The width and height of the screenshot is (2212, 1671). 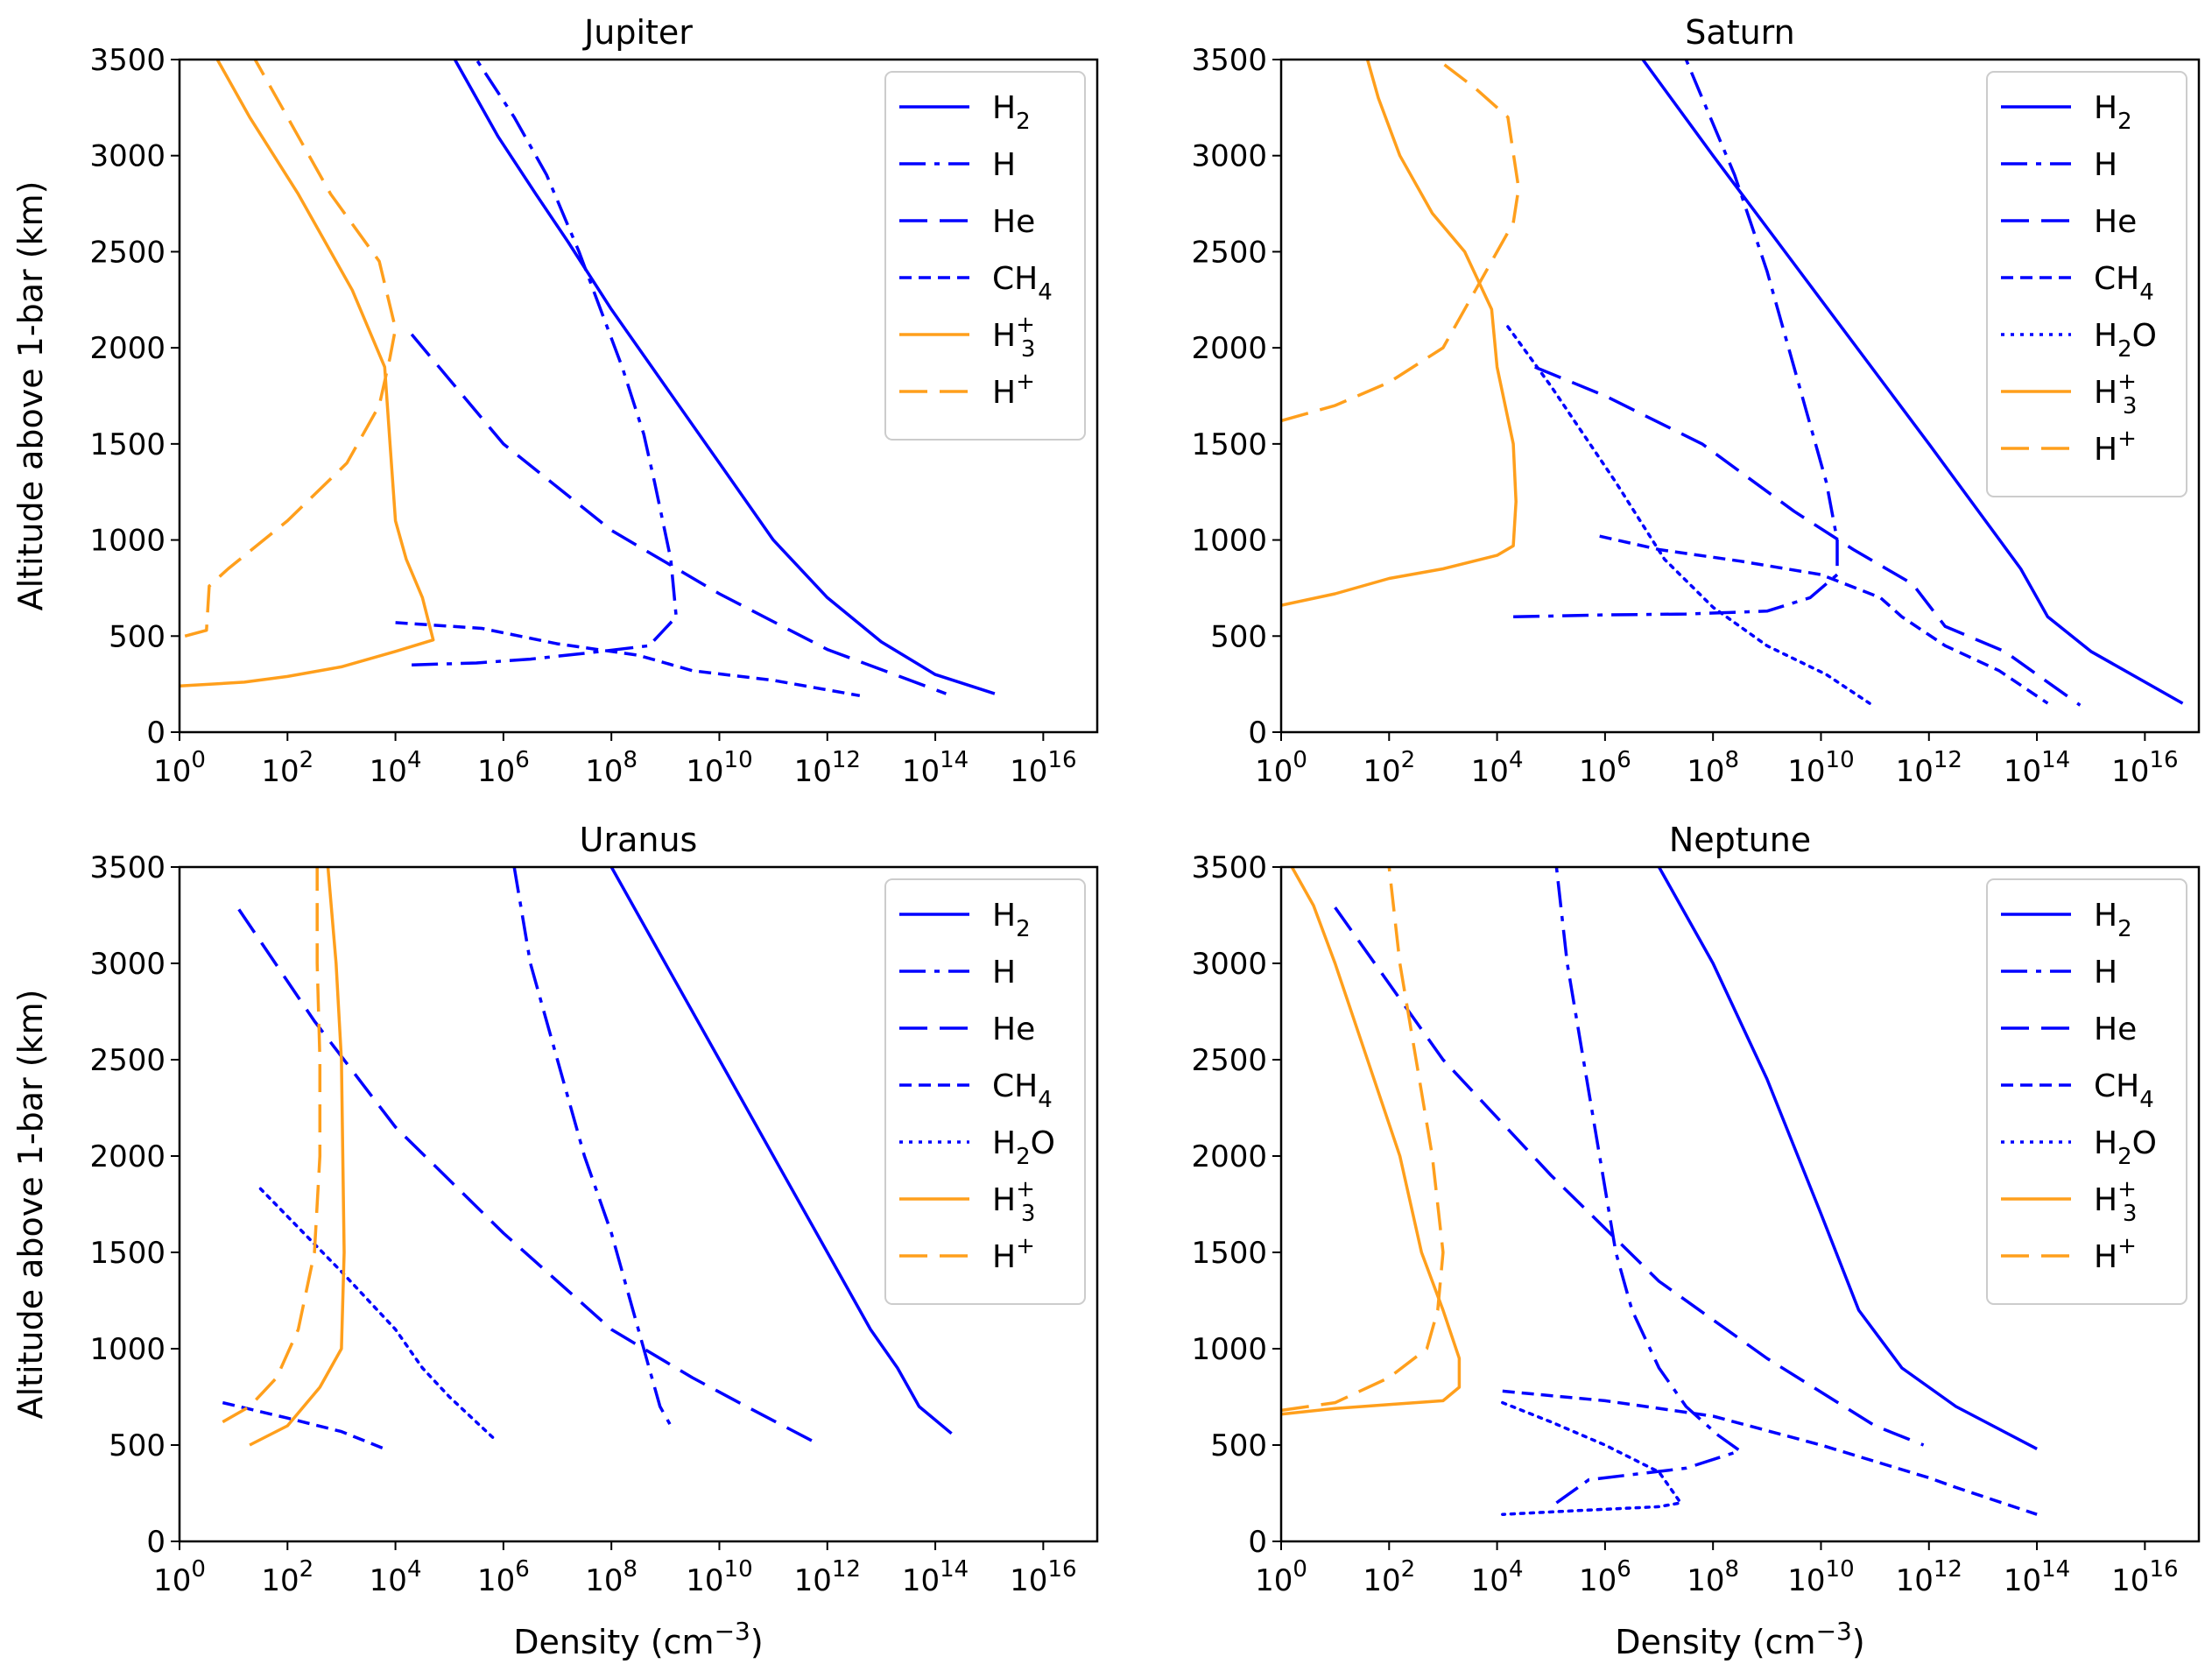 I want to click on x-tick-label: 10⁶, so click(x=1605, y=1577).